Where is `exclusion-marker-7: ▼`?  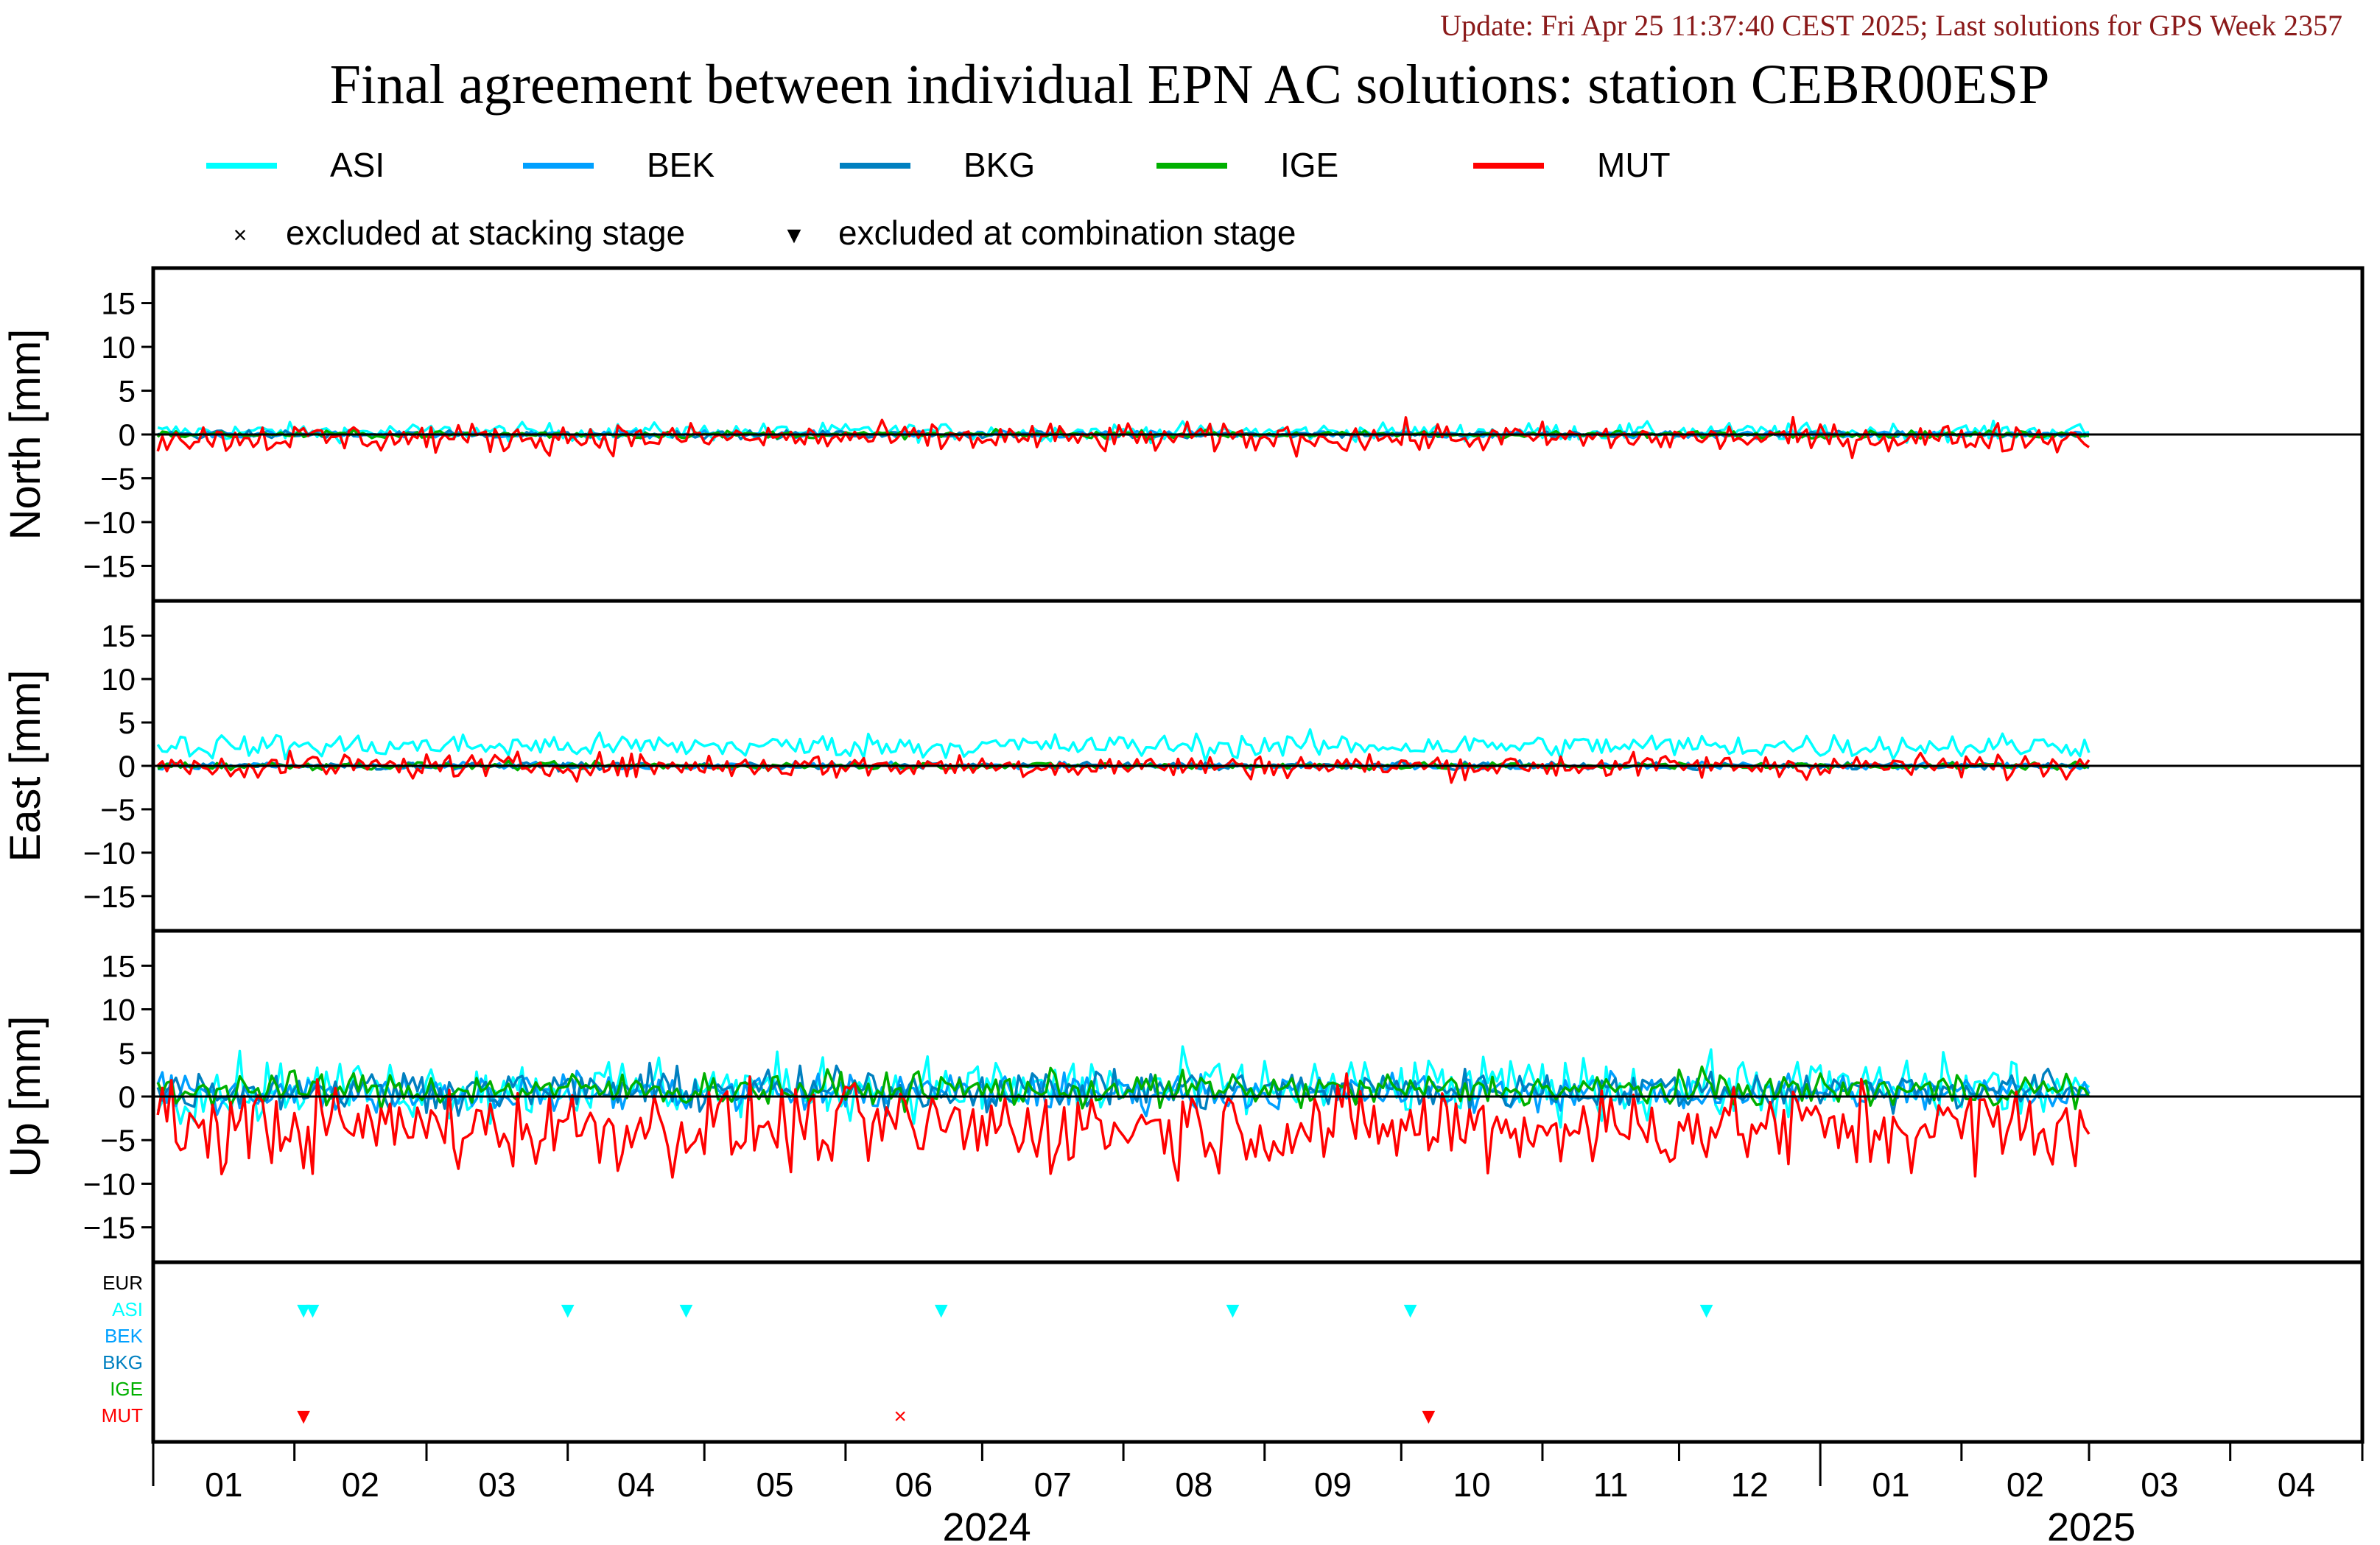 exclusion-marker-7: ▼ is located at coordinates (1707, 1311).